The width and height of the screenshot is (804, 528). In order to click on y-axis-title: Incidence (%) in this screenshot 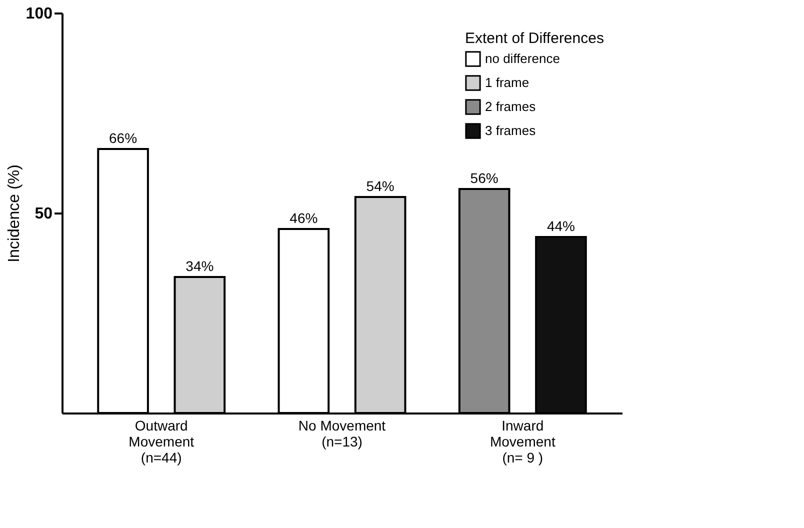, I will do `click(14, 213)`.